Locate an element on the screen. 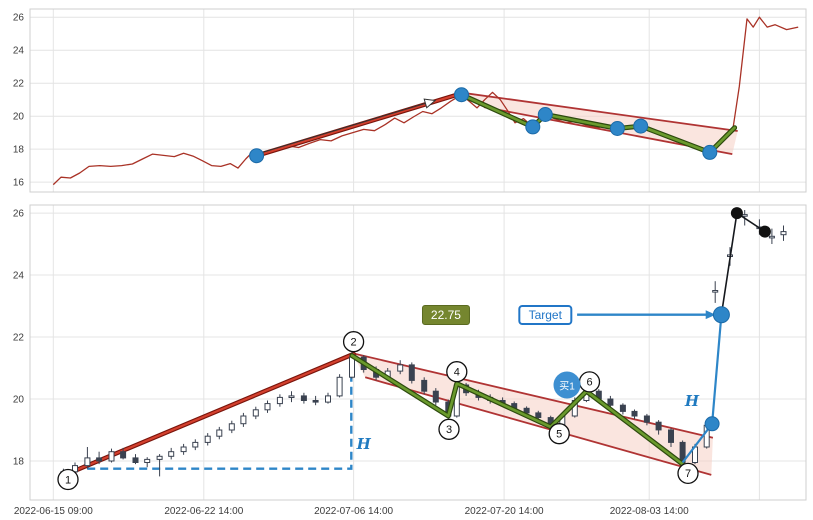 The width and height of the screenshot is (813, 520). trend-line is located at coordinates (209, 414).